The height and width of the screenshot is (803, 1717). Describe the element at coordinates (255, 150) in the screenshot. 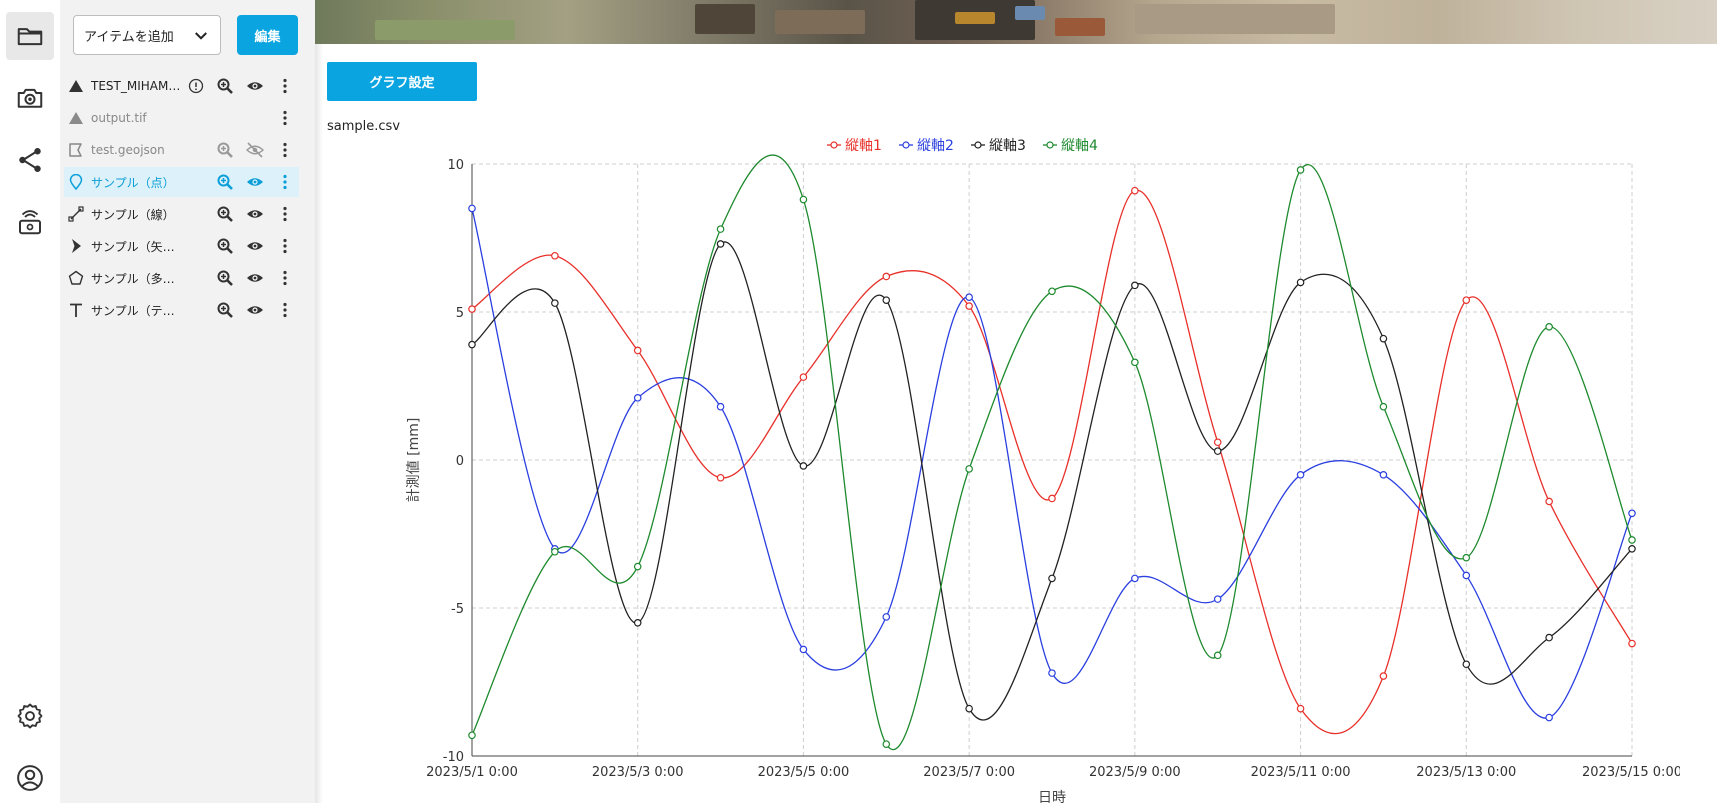

I see `eye-off-icon` at that location.